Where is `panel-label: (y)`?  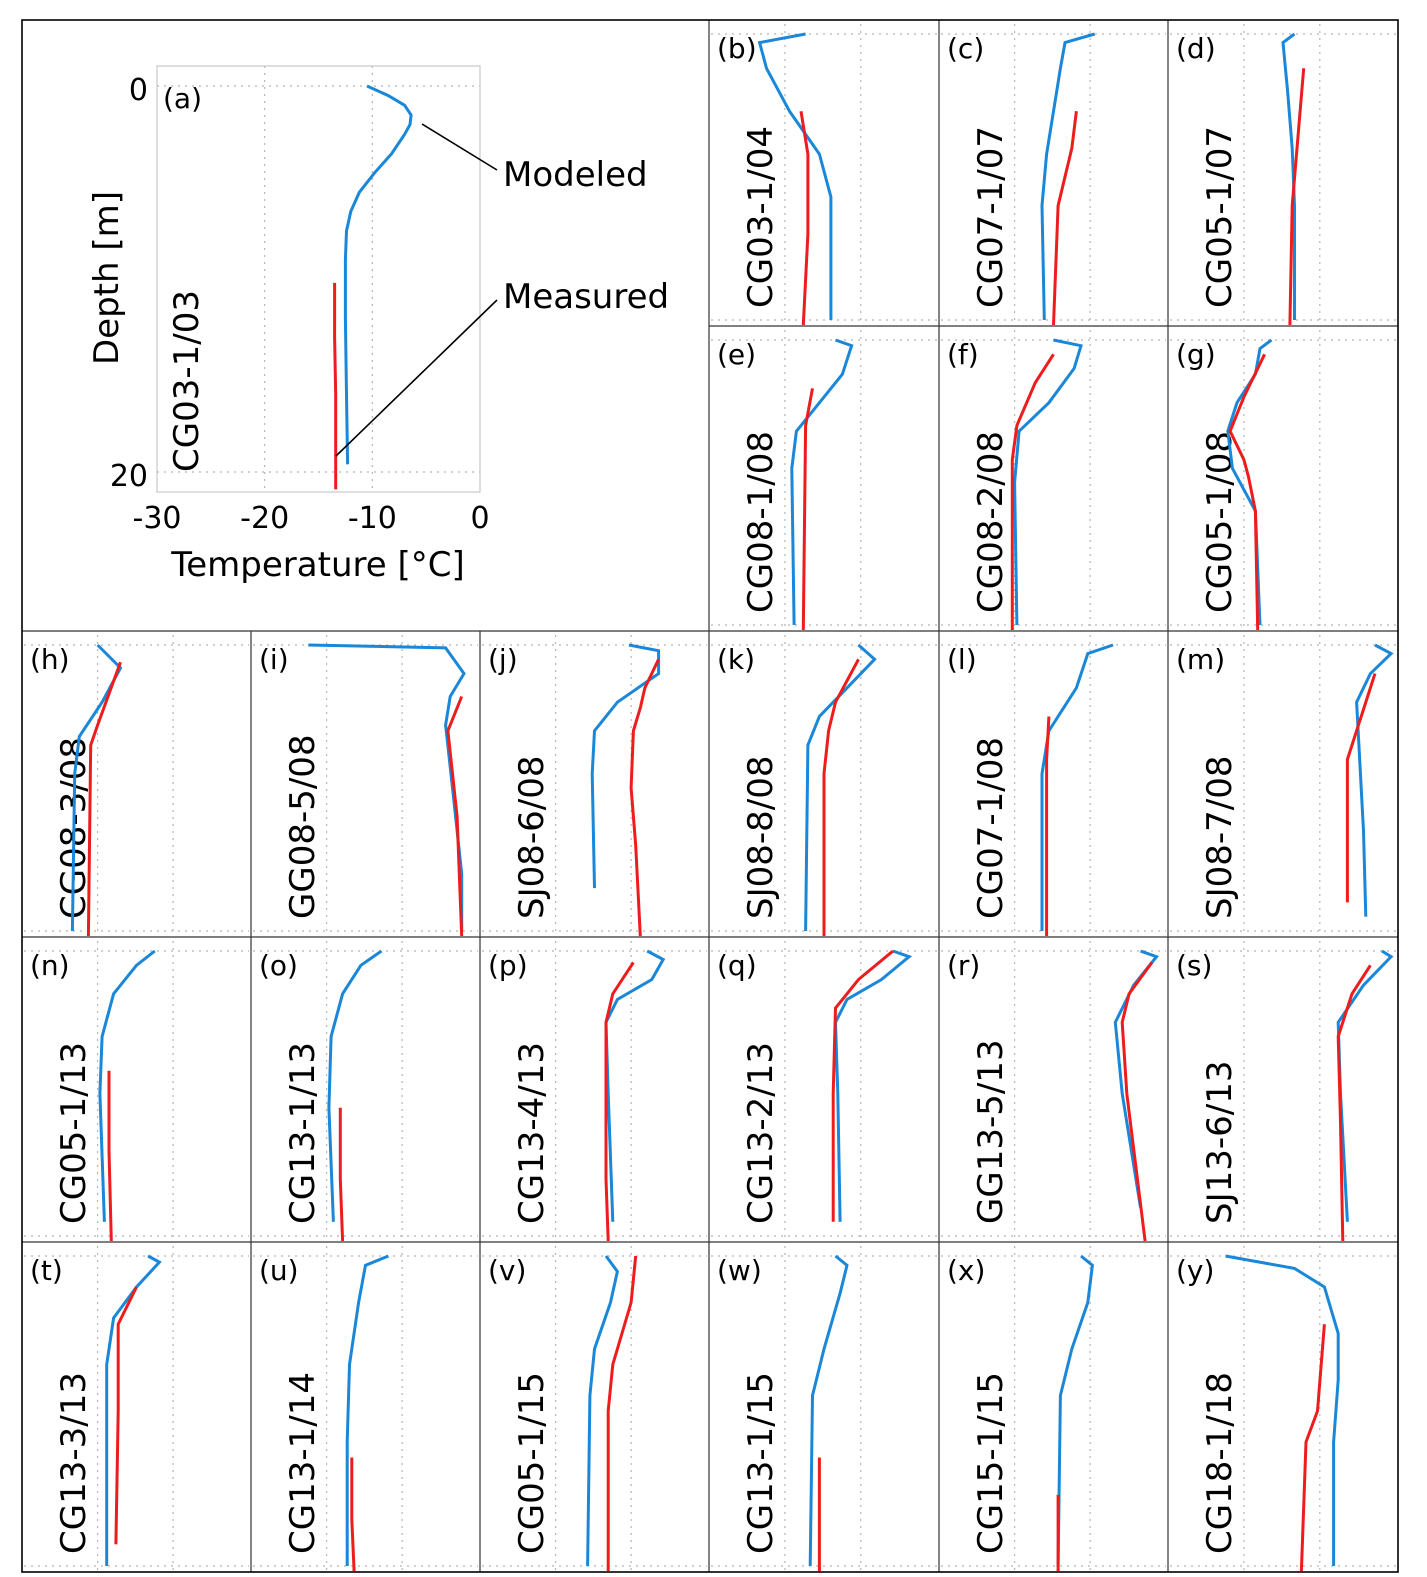
panel-label: (y) is located at coordinates (1195, 1270).